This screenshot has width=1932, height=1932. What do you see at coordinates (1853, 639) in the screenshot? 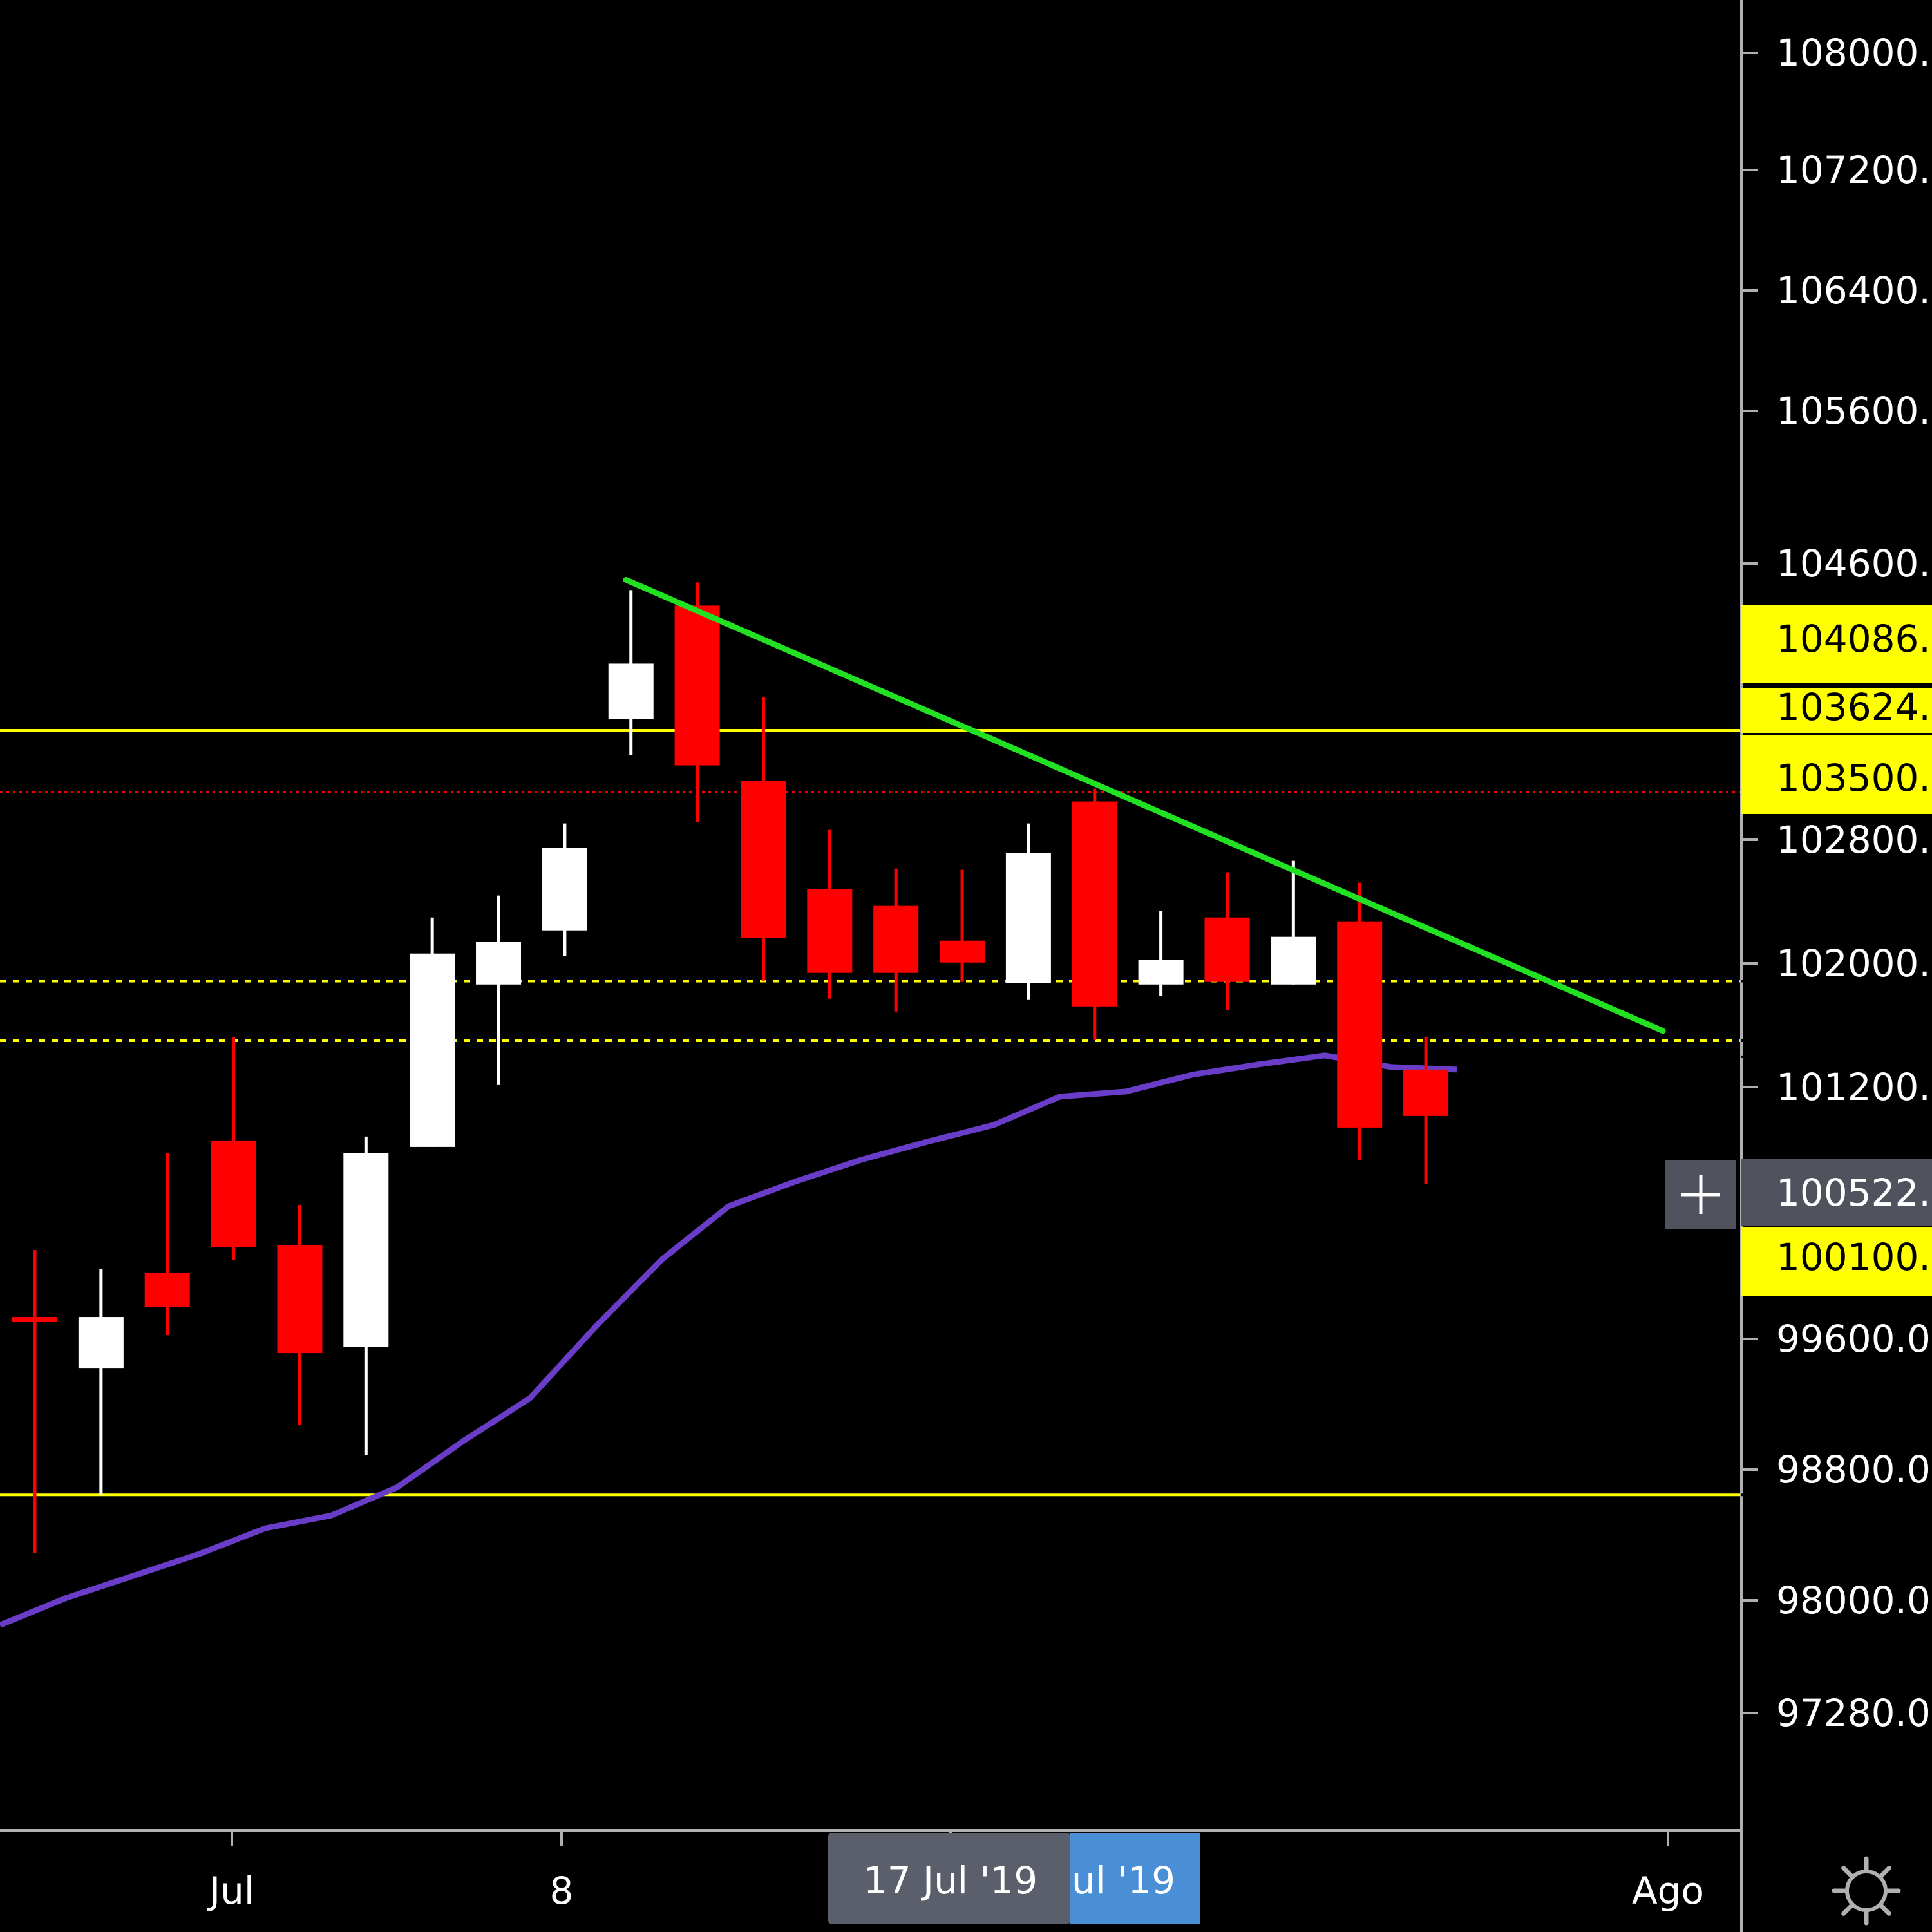
I see `price-tag-label: 104086.` at bounding box center [1853, 639].